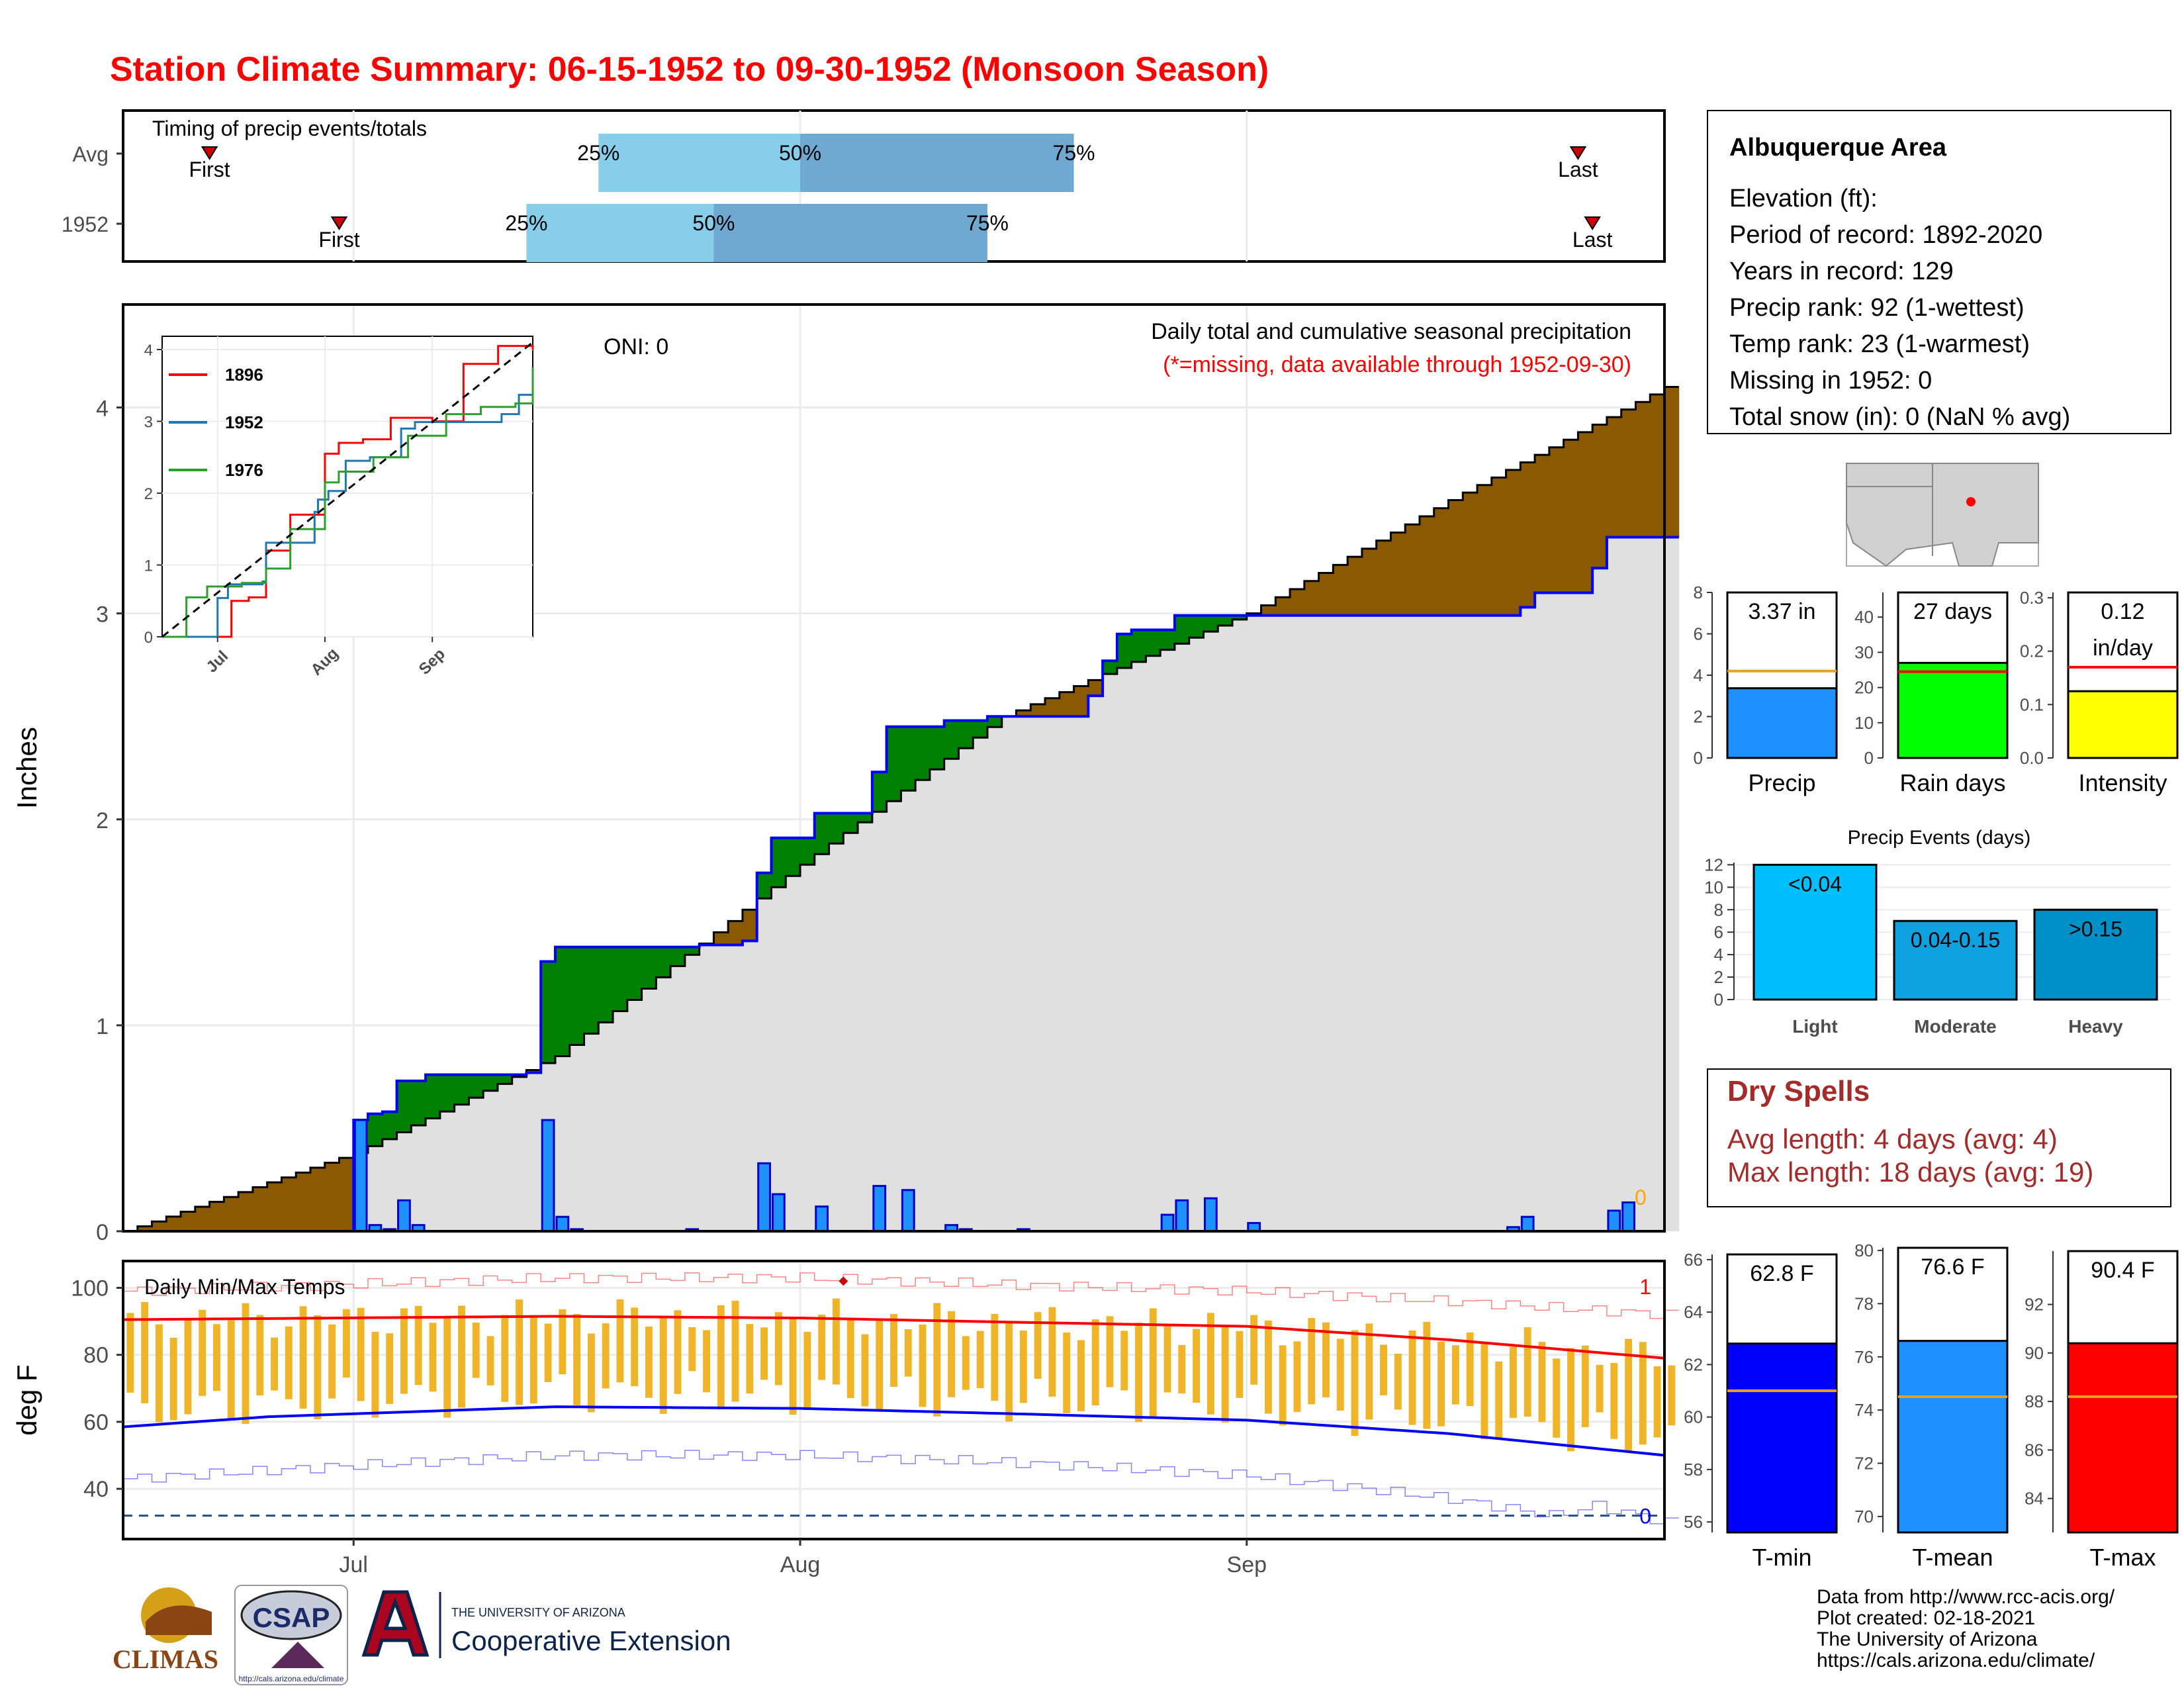 This screenshot has height=1688, width=2184. What do you see at coordinates (1718, 909) in the screenshot?
I see `events-y-tick-label: 8` at bounding box center [1718, 909].